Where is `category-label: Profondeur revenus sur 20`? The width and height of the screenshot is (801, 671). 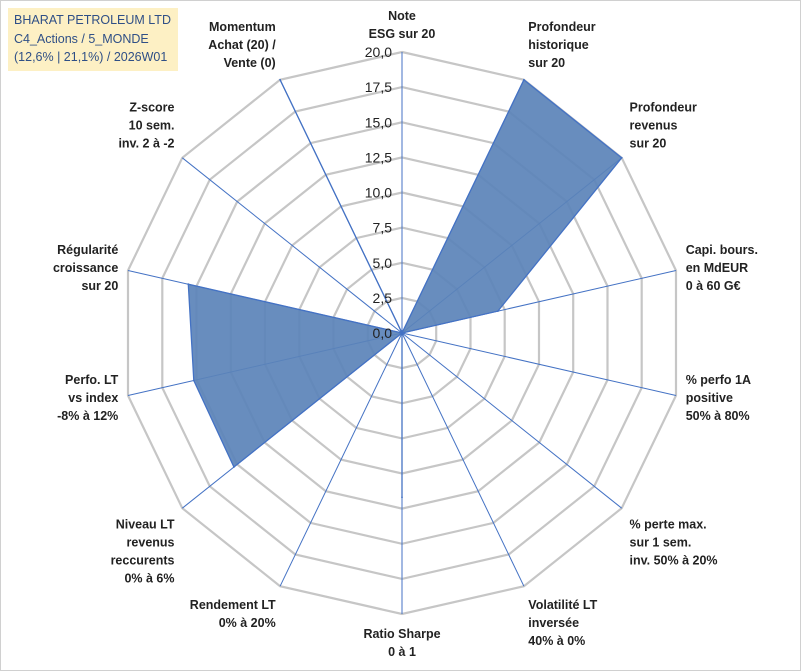 category-label: Profondeur revenus sur 20 is located at coordinates (663, 126).